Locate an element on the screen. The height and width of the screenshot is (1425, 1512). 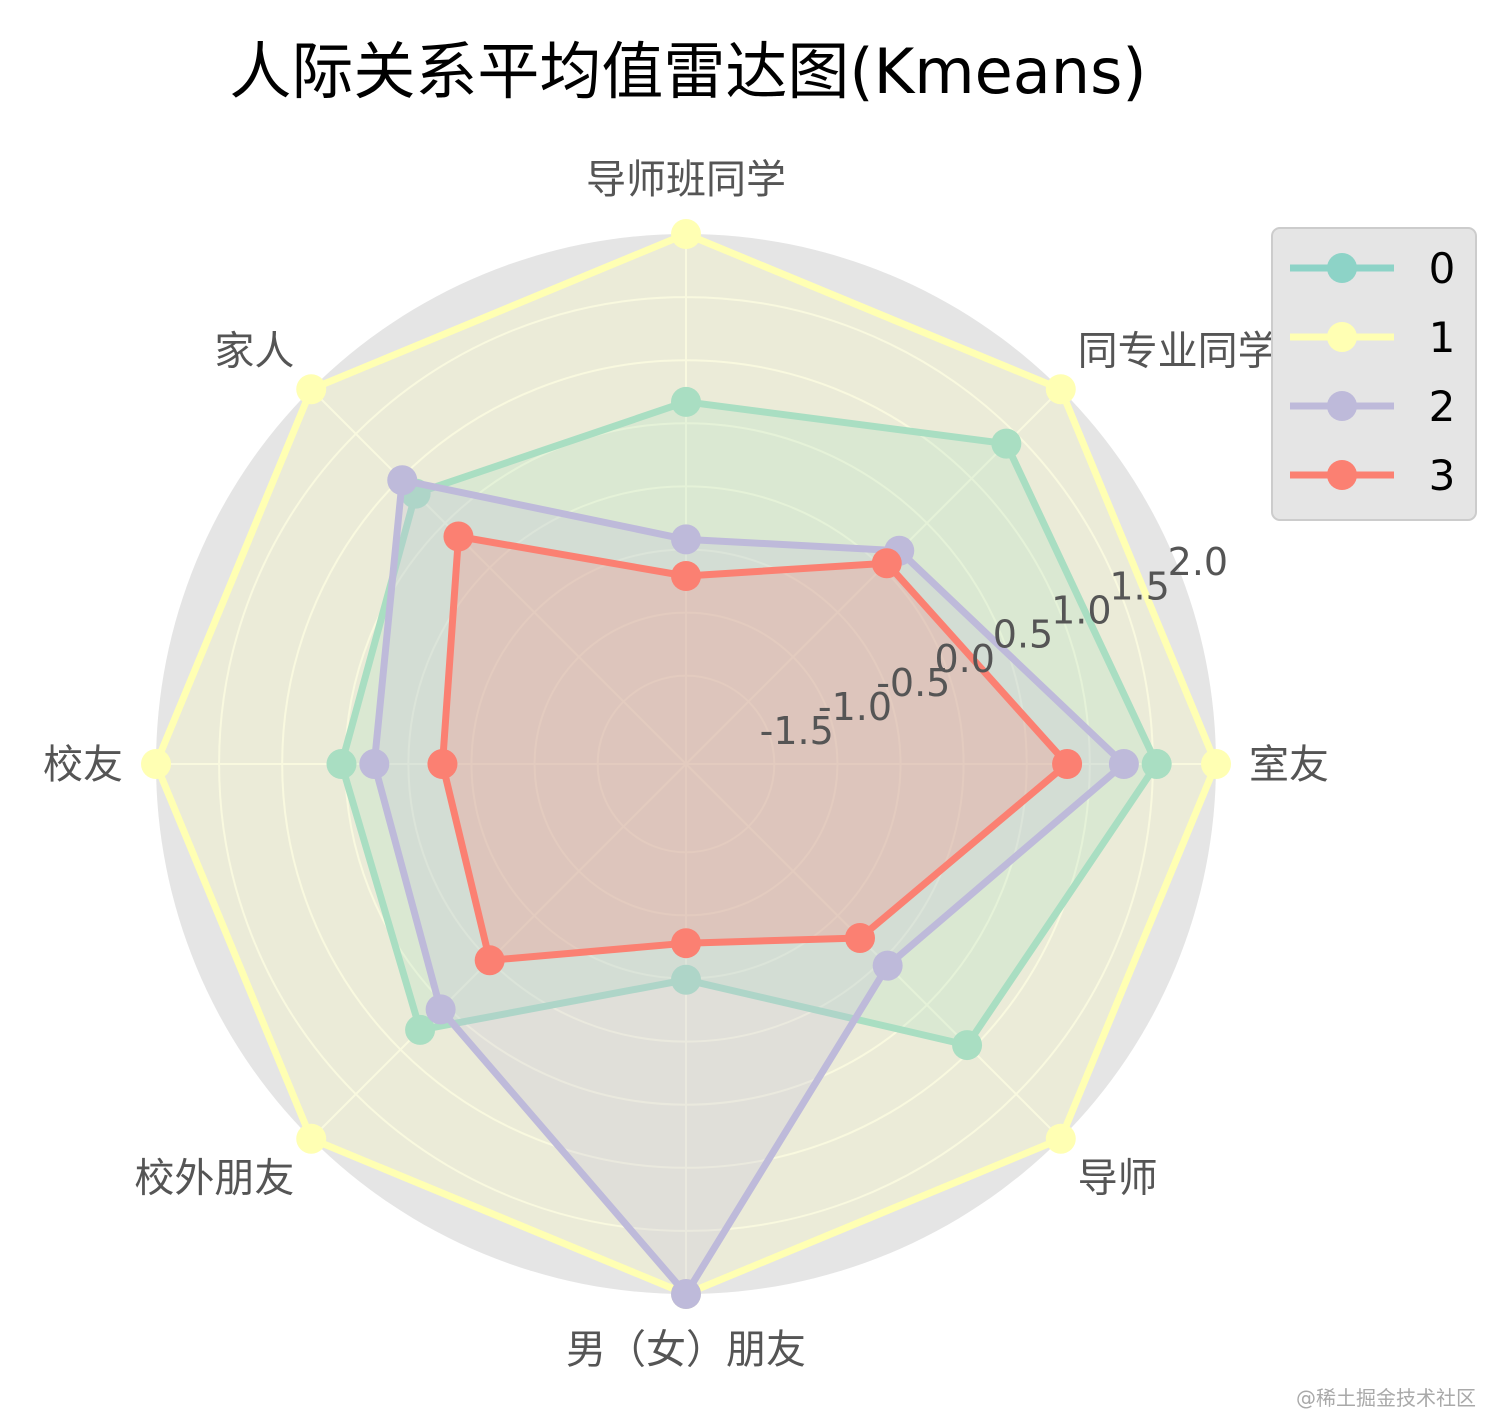
watermark: @稀土掘金技术社区 is located at coordinates (1386, 1398).